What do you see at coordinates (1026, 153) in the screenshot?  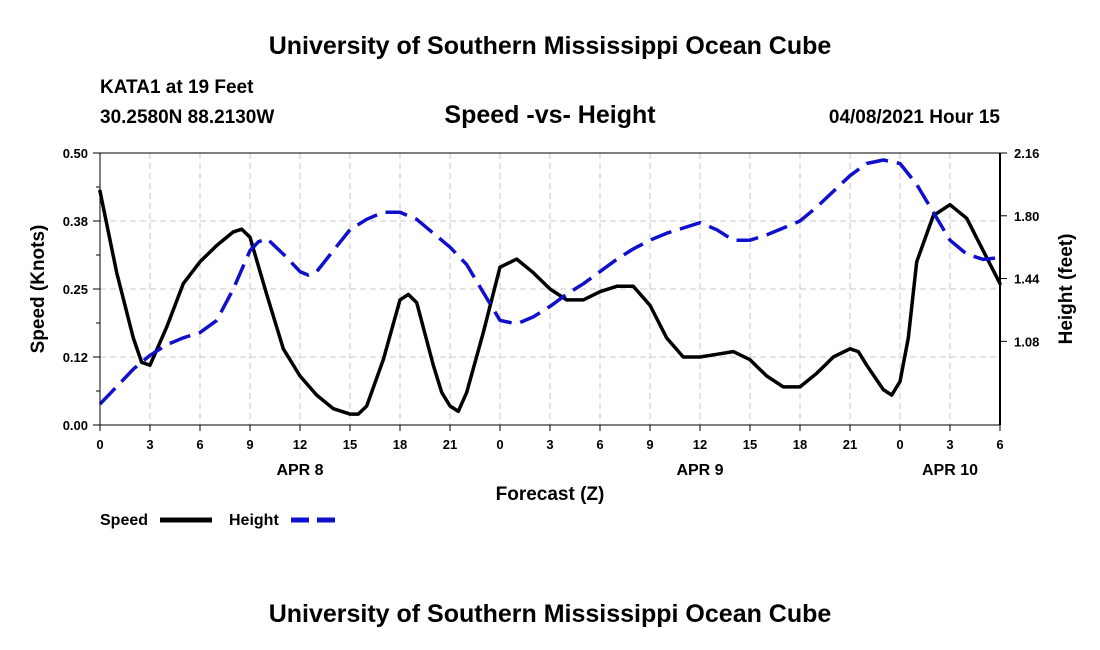 I see `y2-tick-label: 2.16` at bounding box center [1026, 153].